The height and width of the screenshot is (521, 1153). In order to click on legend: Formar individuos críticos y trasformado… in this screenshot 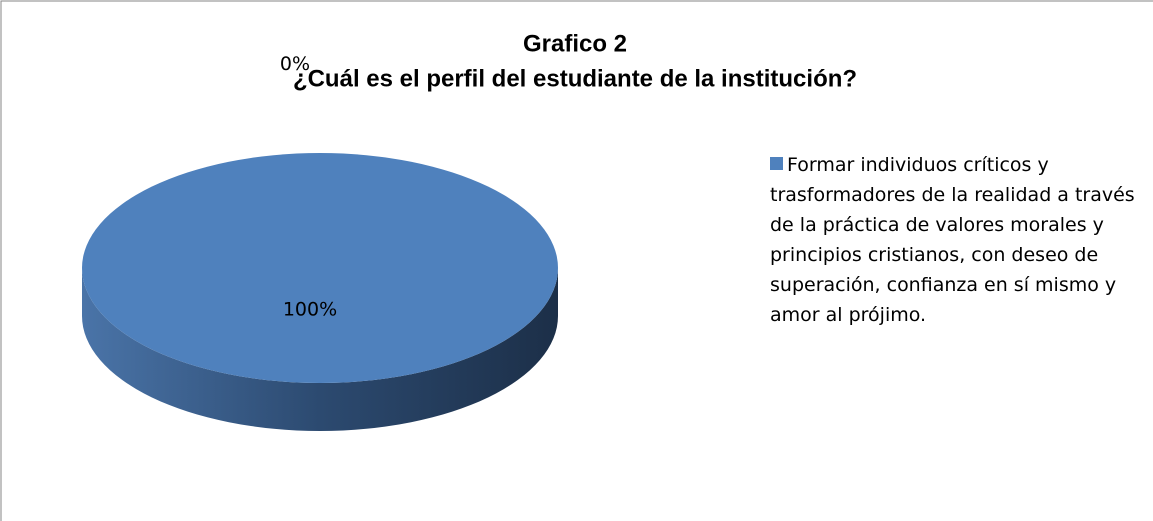, I will do `click(957, 240)`.